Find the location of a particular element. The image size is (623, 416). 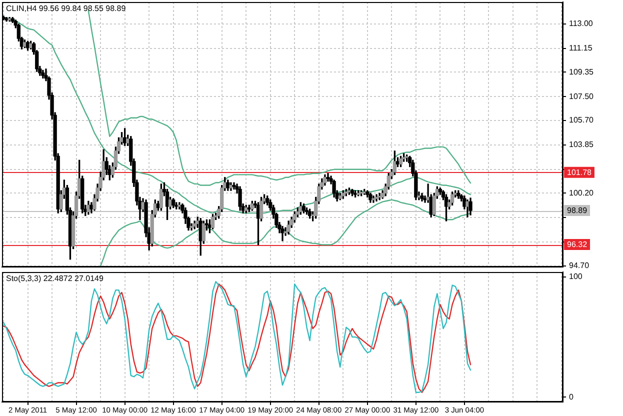

y-tick-label: 103.85 is located at coordinates (581, 145).